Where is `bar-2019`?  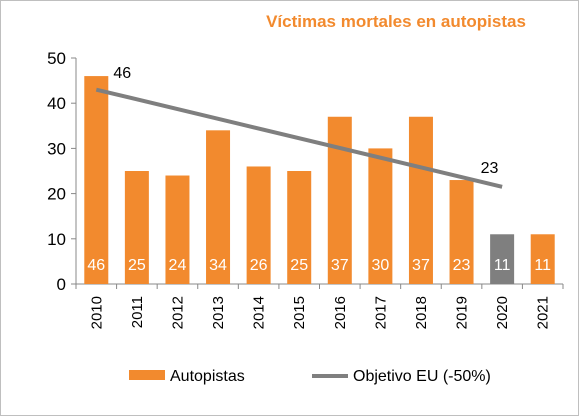
bar-2019 is located at coordinates (461, 232).